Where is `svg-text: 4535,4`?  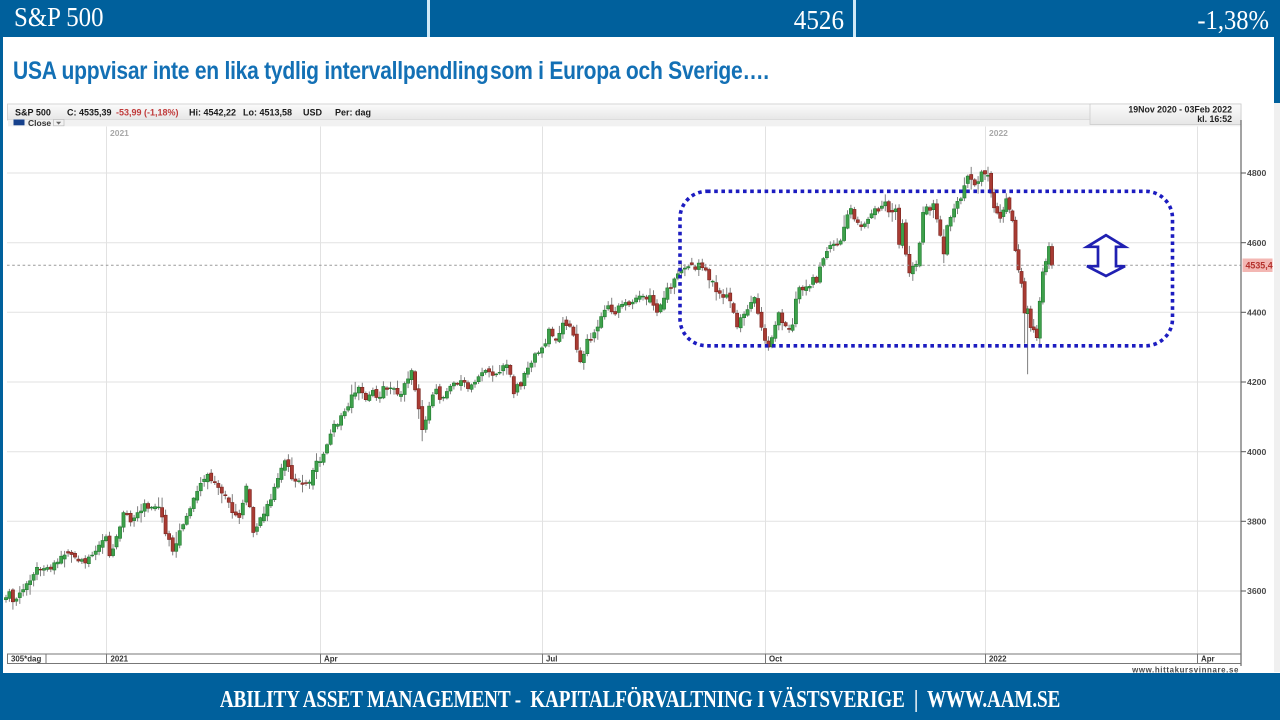 svg-text: 4535,4 is located at coordinates (1259, 265).